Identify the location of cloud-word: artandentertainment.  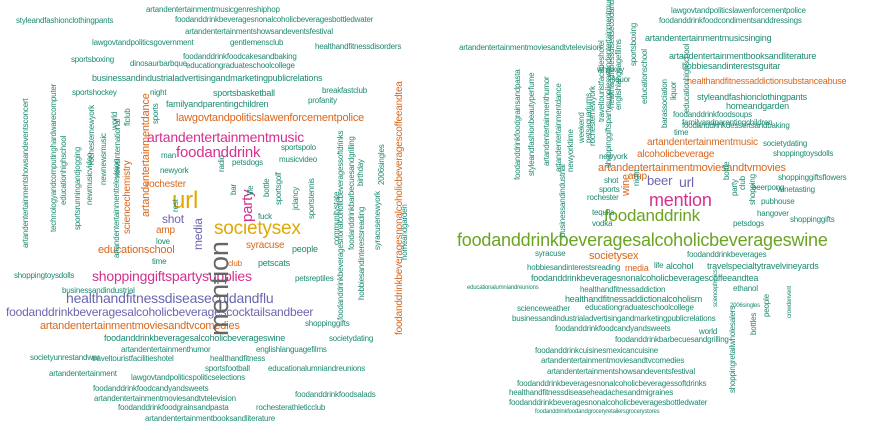
(83, 373).